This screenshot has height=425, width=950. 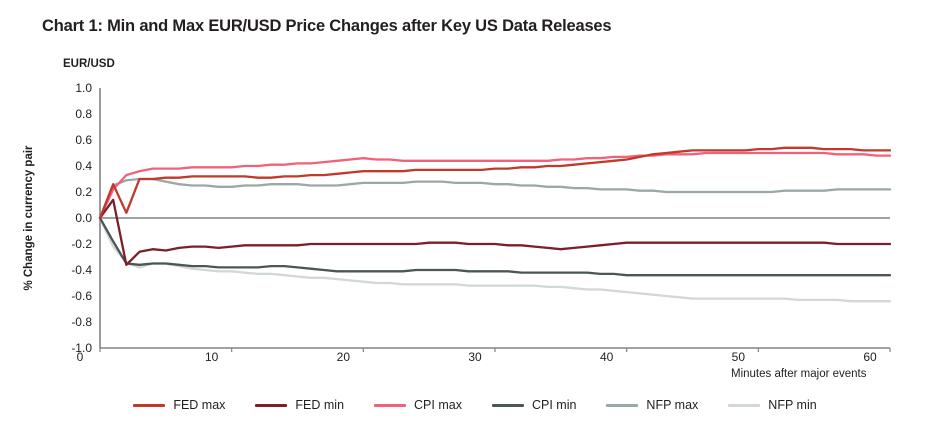 What do you see at coordinates (89, 64) in the screenshot?
I see `unit-label: EUR/USD` at bounding box center [89, 64].